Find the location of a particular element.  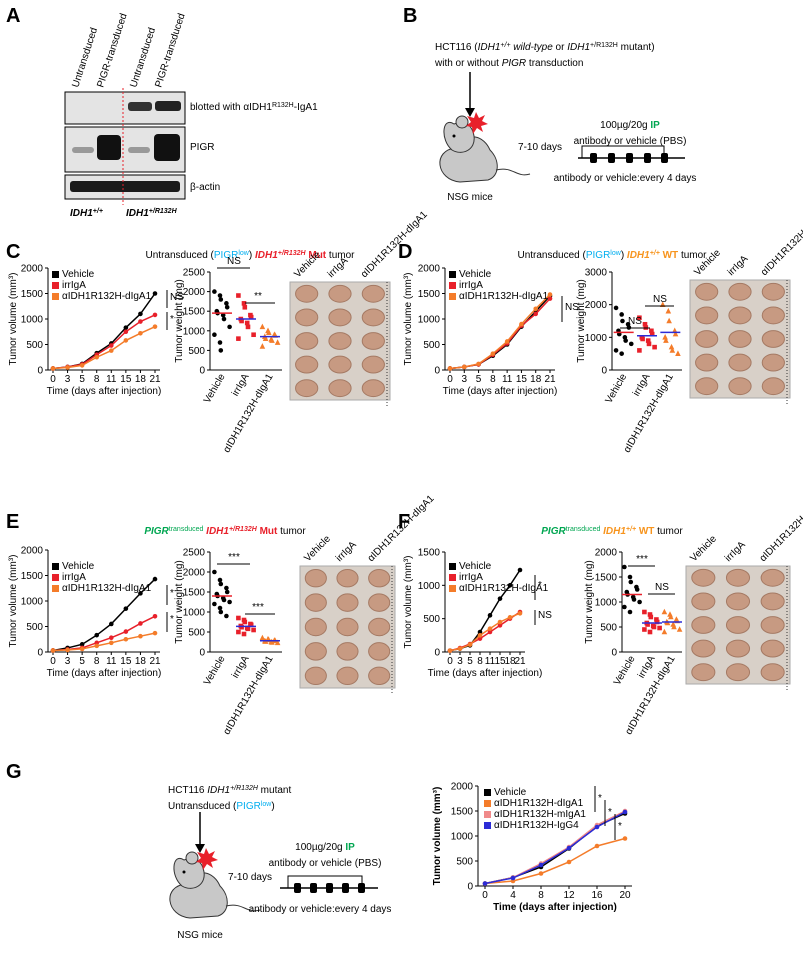

category-label: Vehicle is located at coordinates (215, 389).